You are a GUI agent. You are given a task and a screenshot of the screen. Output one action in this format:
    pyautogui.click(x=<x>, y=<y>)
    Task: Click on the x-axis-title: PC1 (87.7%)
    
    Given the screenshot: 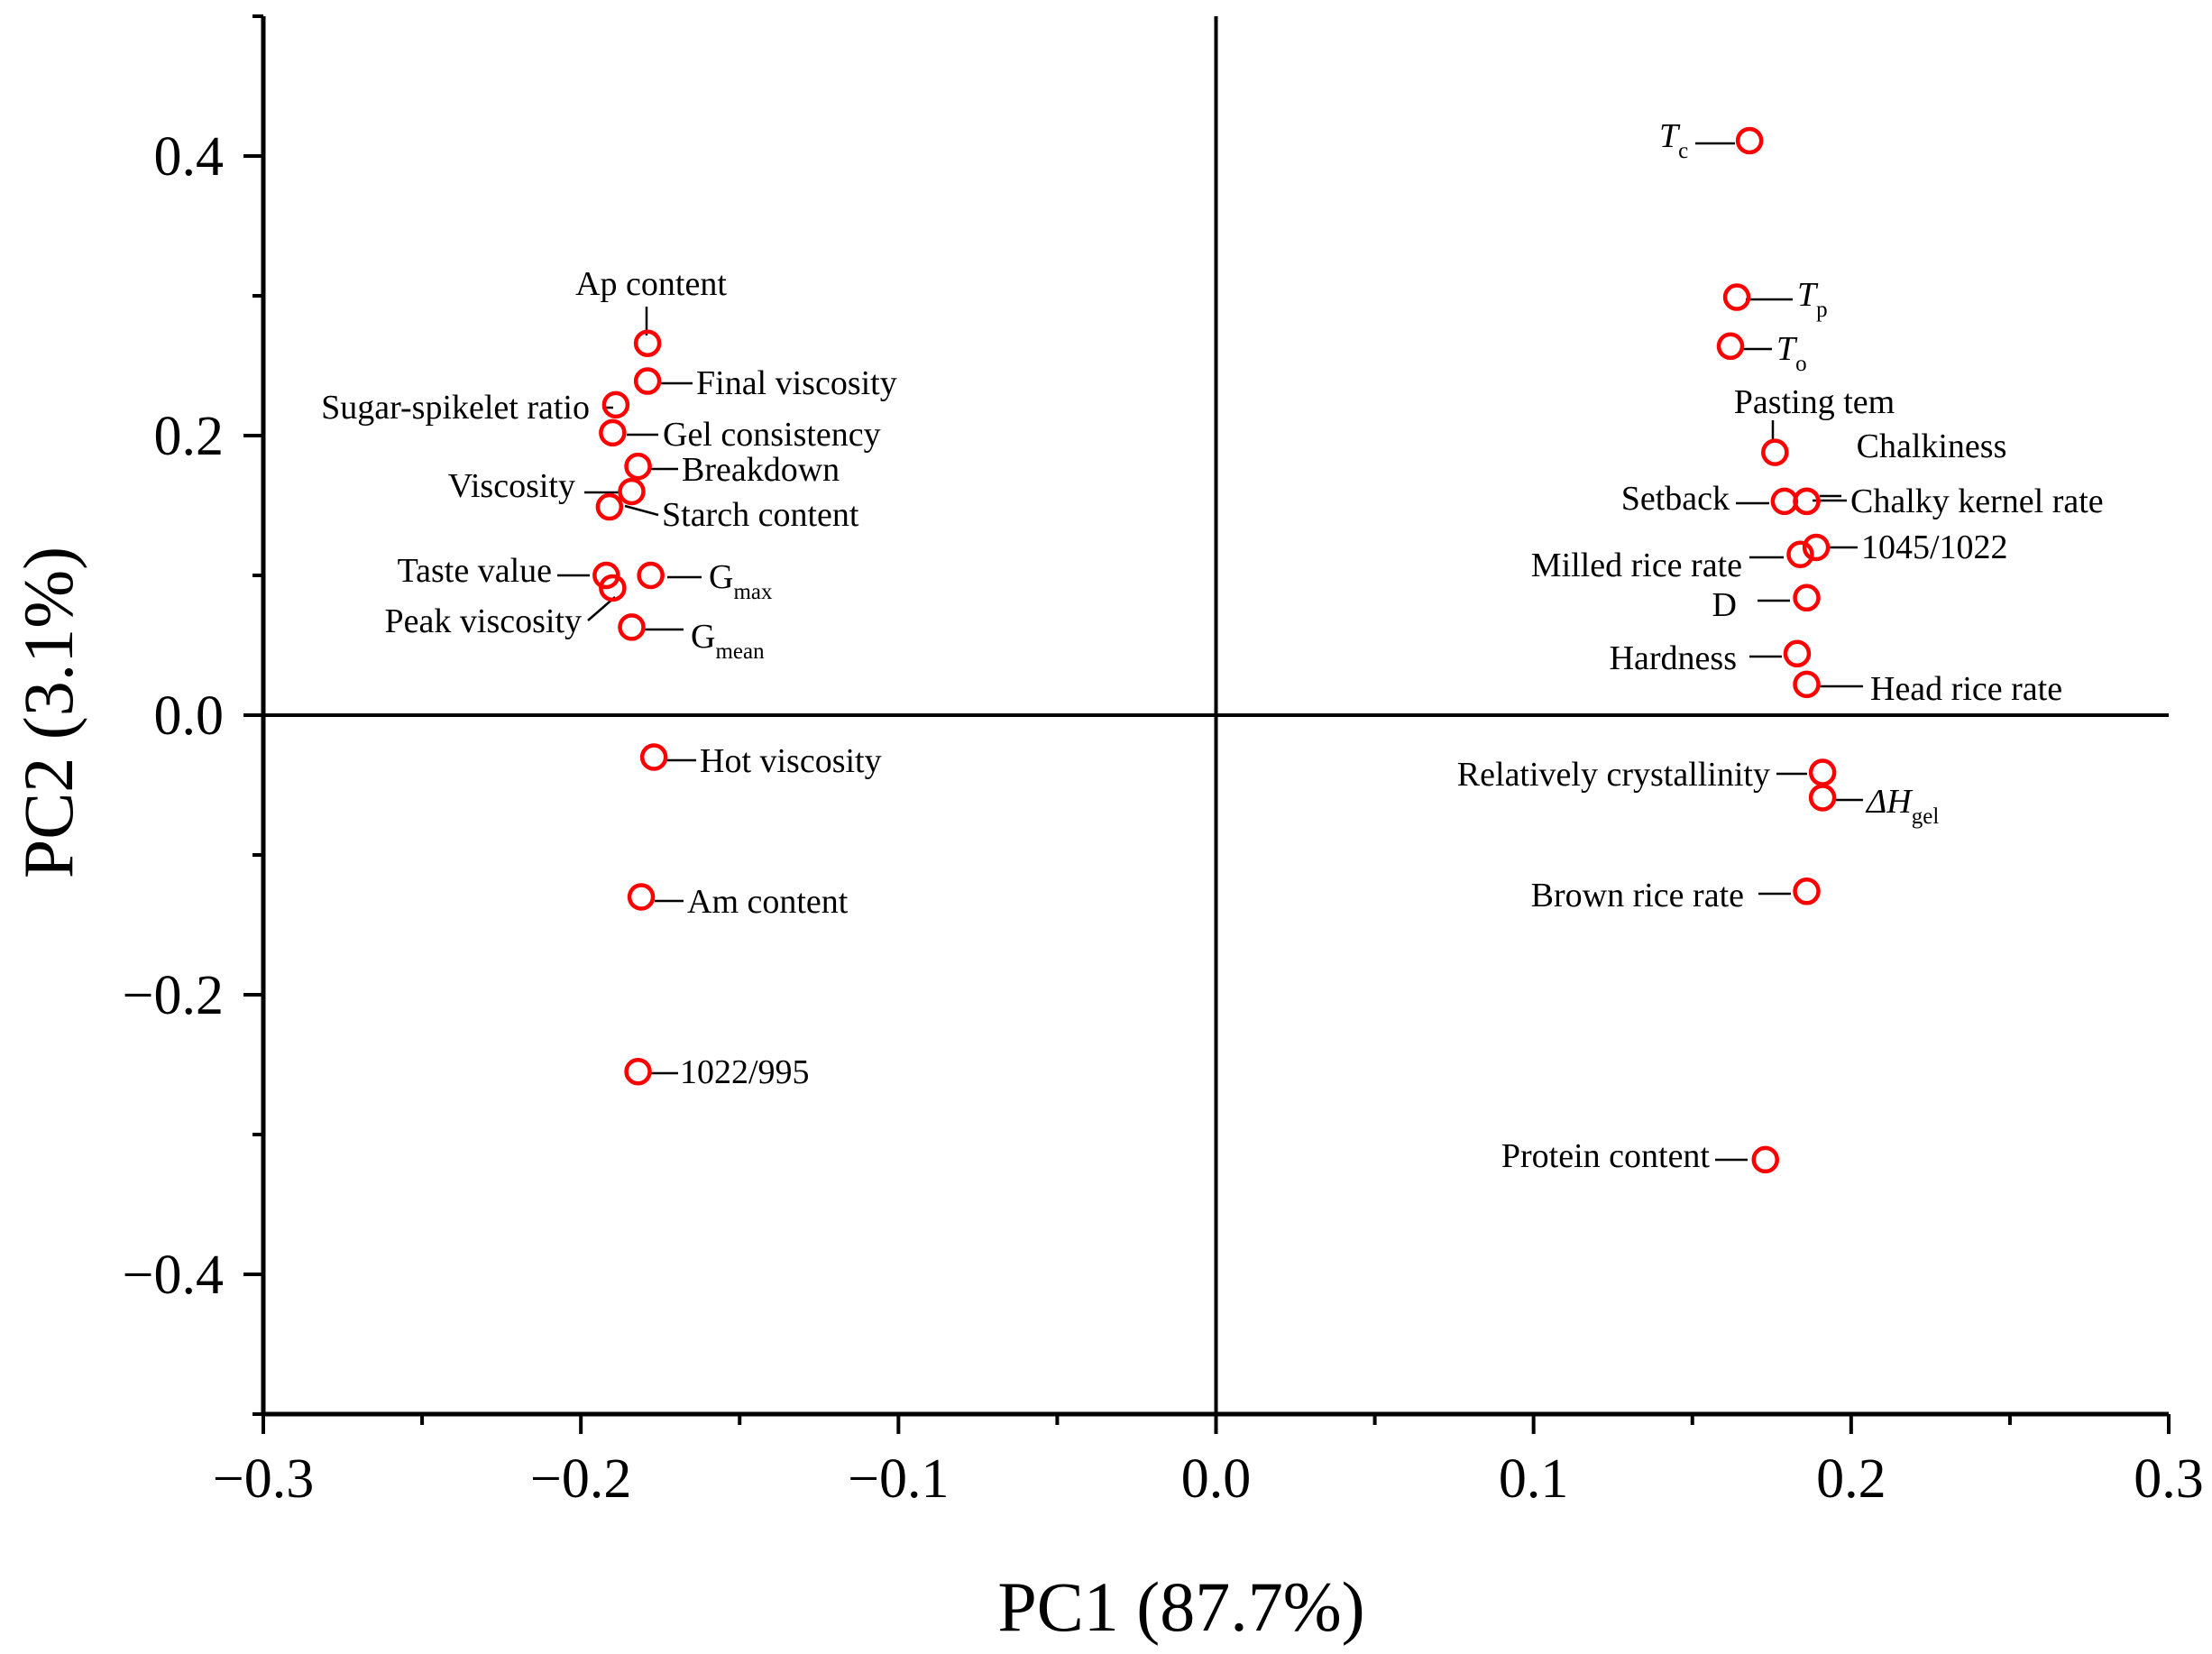 What is the action you would take?
    pyautogui.click(x=1180, y=1607)
    